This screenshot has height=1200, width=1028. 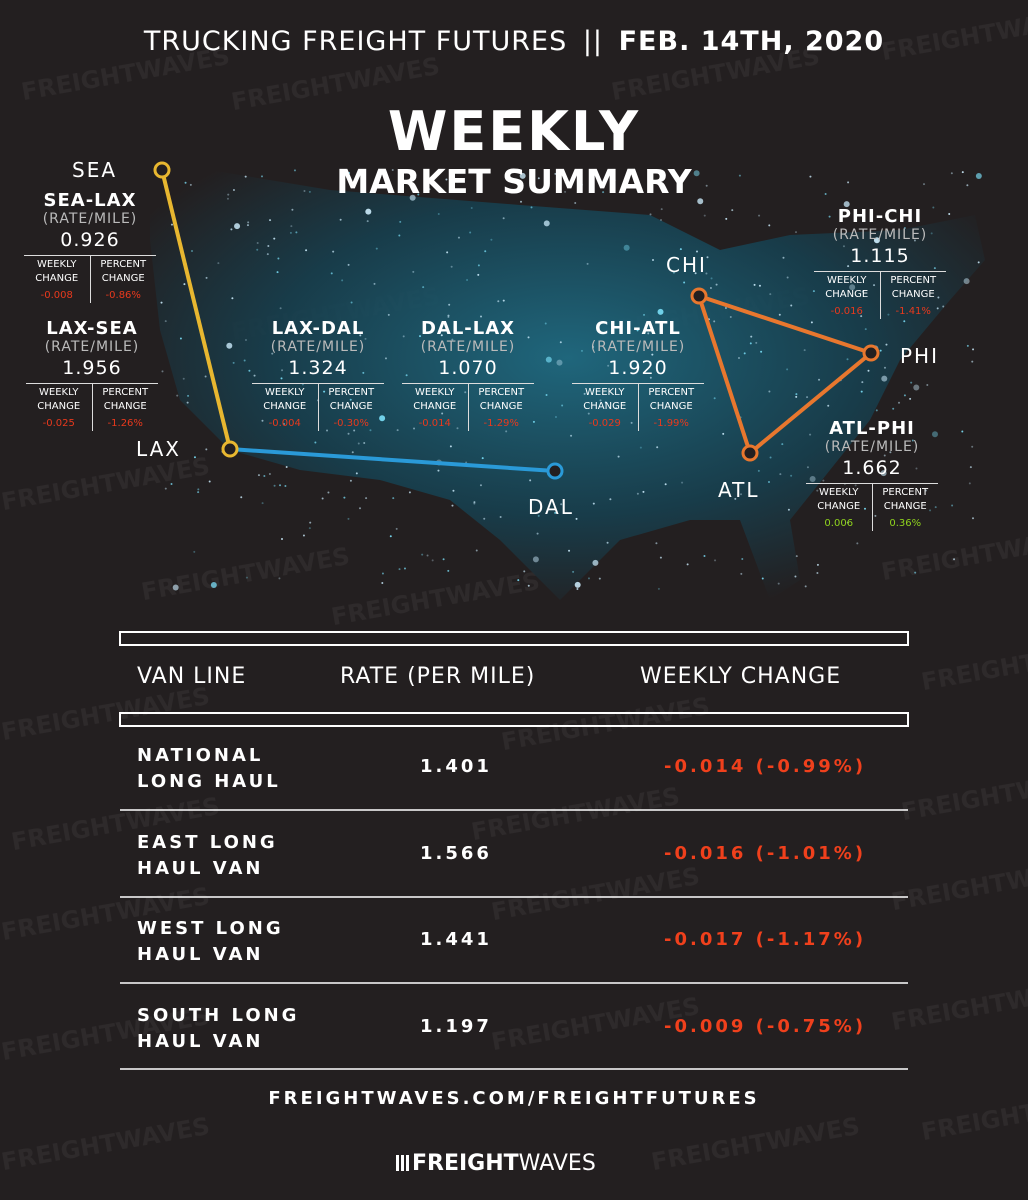 I want to click on table-header: WEEKLY CHANGE, so click(x=741, y=676).